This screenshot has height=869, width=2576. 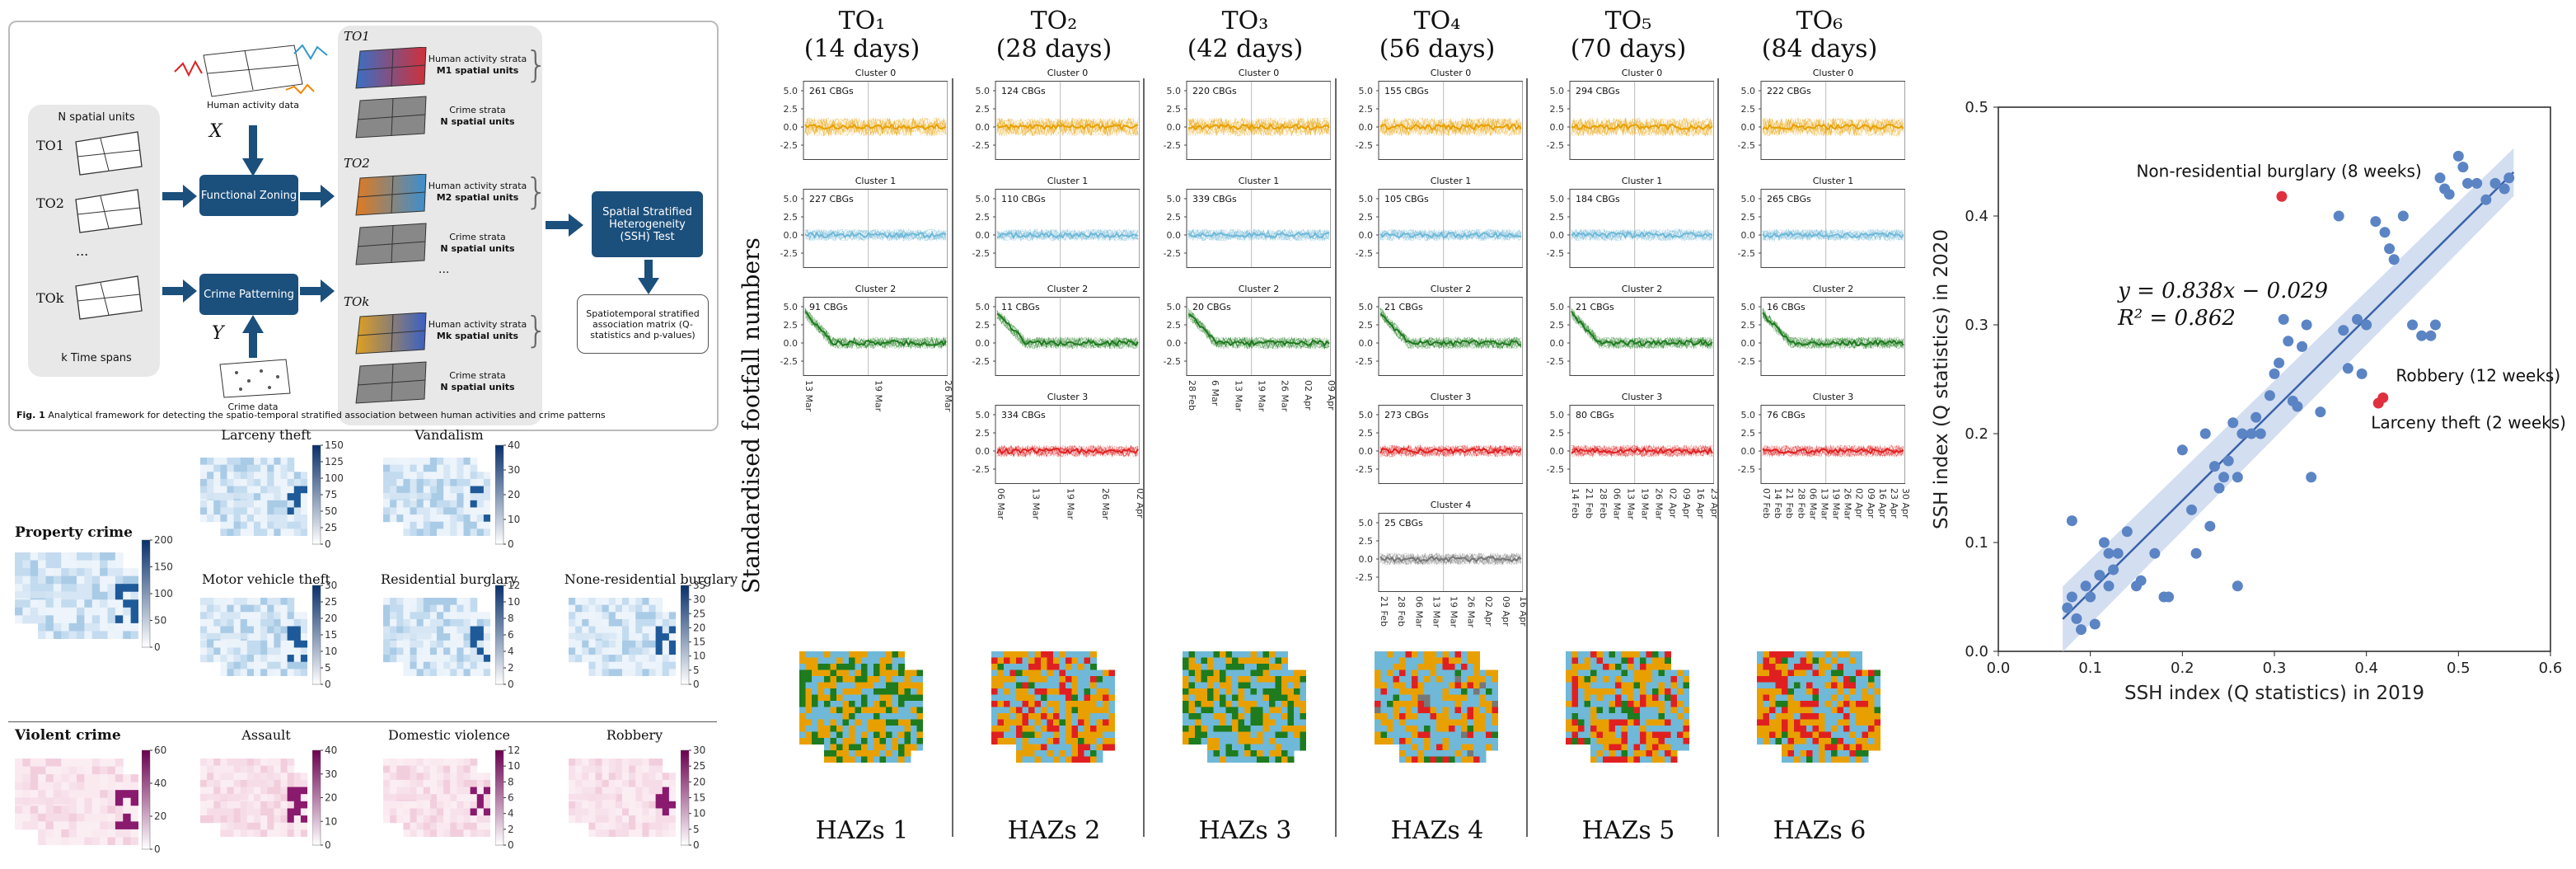 I want to click on cluster-panel: 5.0 2.5 0.0 -2.5 220 CBGs, so click(x=1247, y=120).